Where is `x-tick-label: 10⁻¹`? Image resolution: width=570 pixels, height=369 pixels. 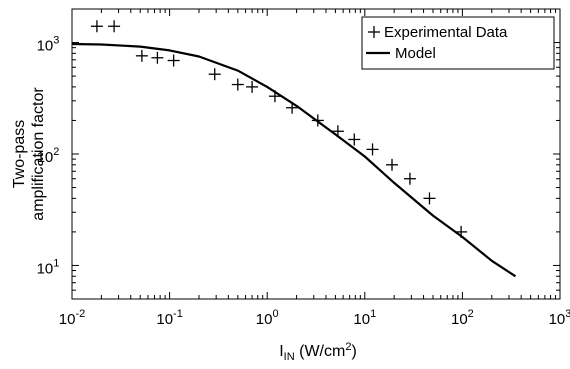 x-tick-label: 10⁻¹ is located at coordinates (169, 318).